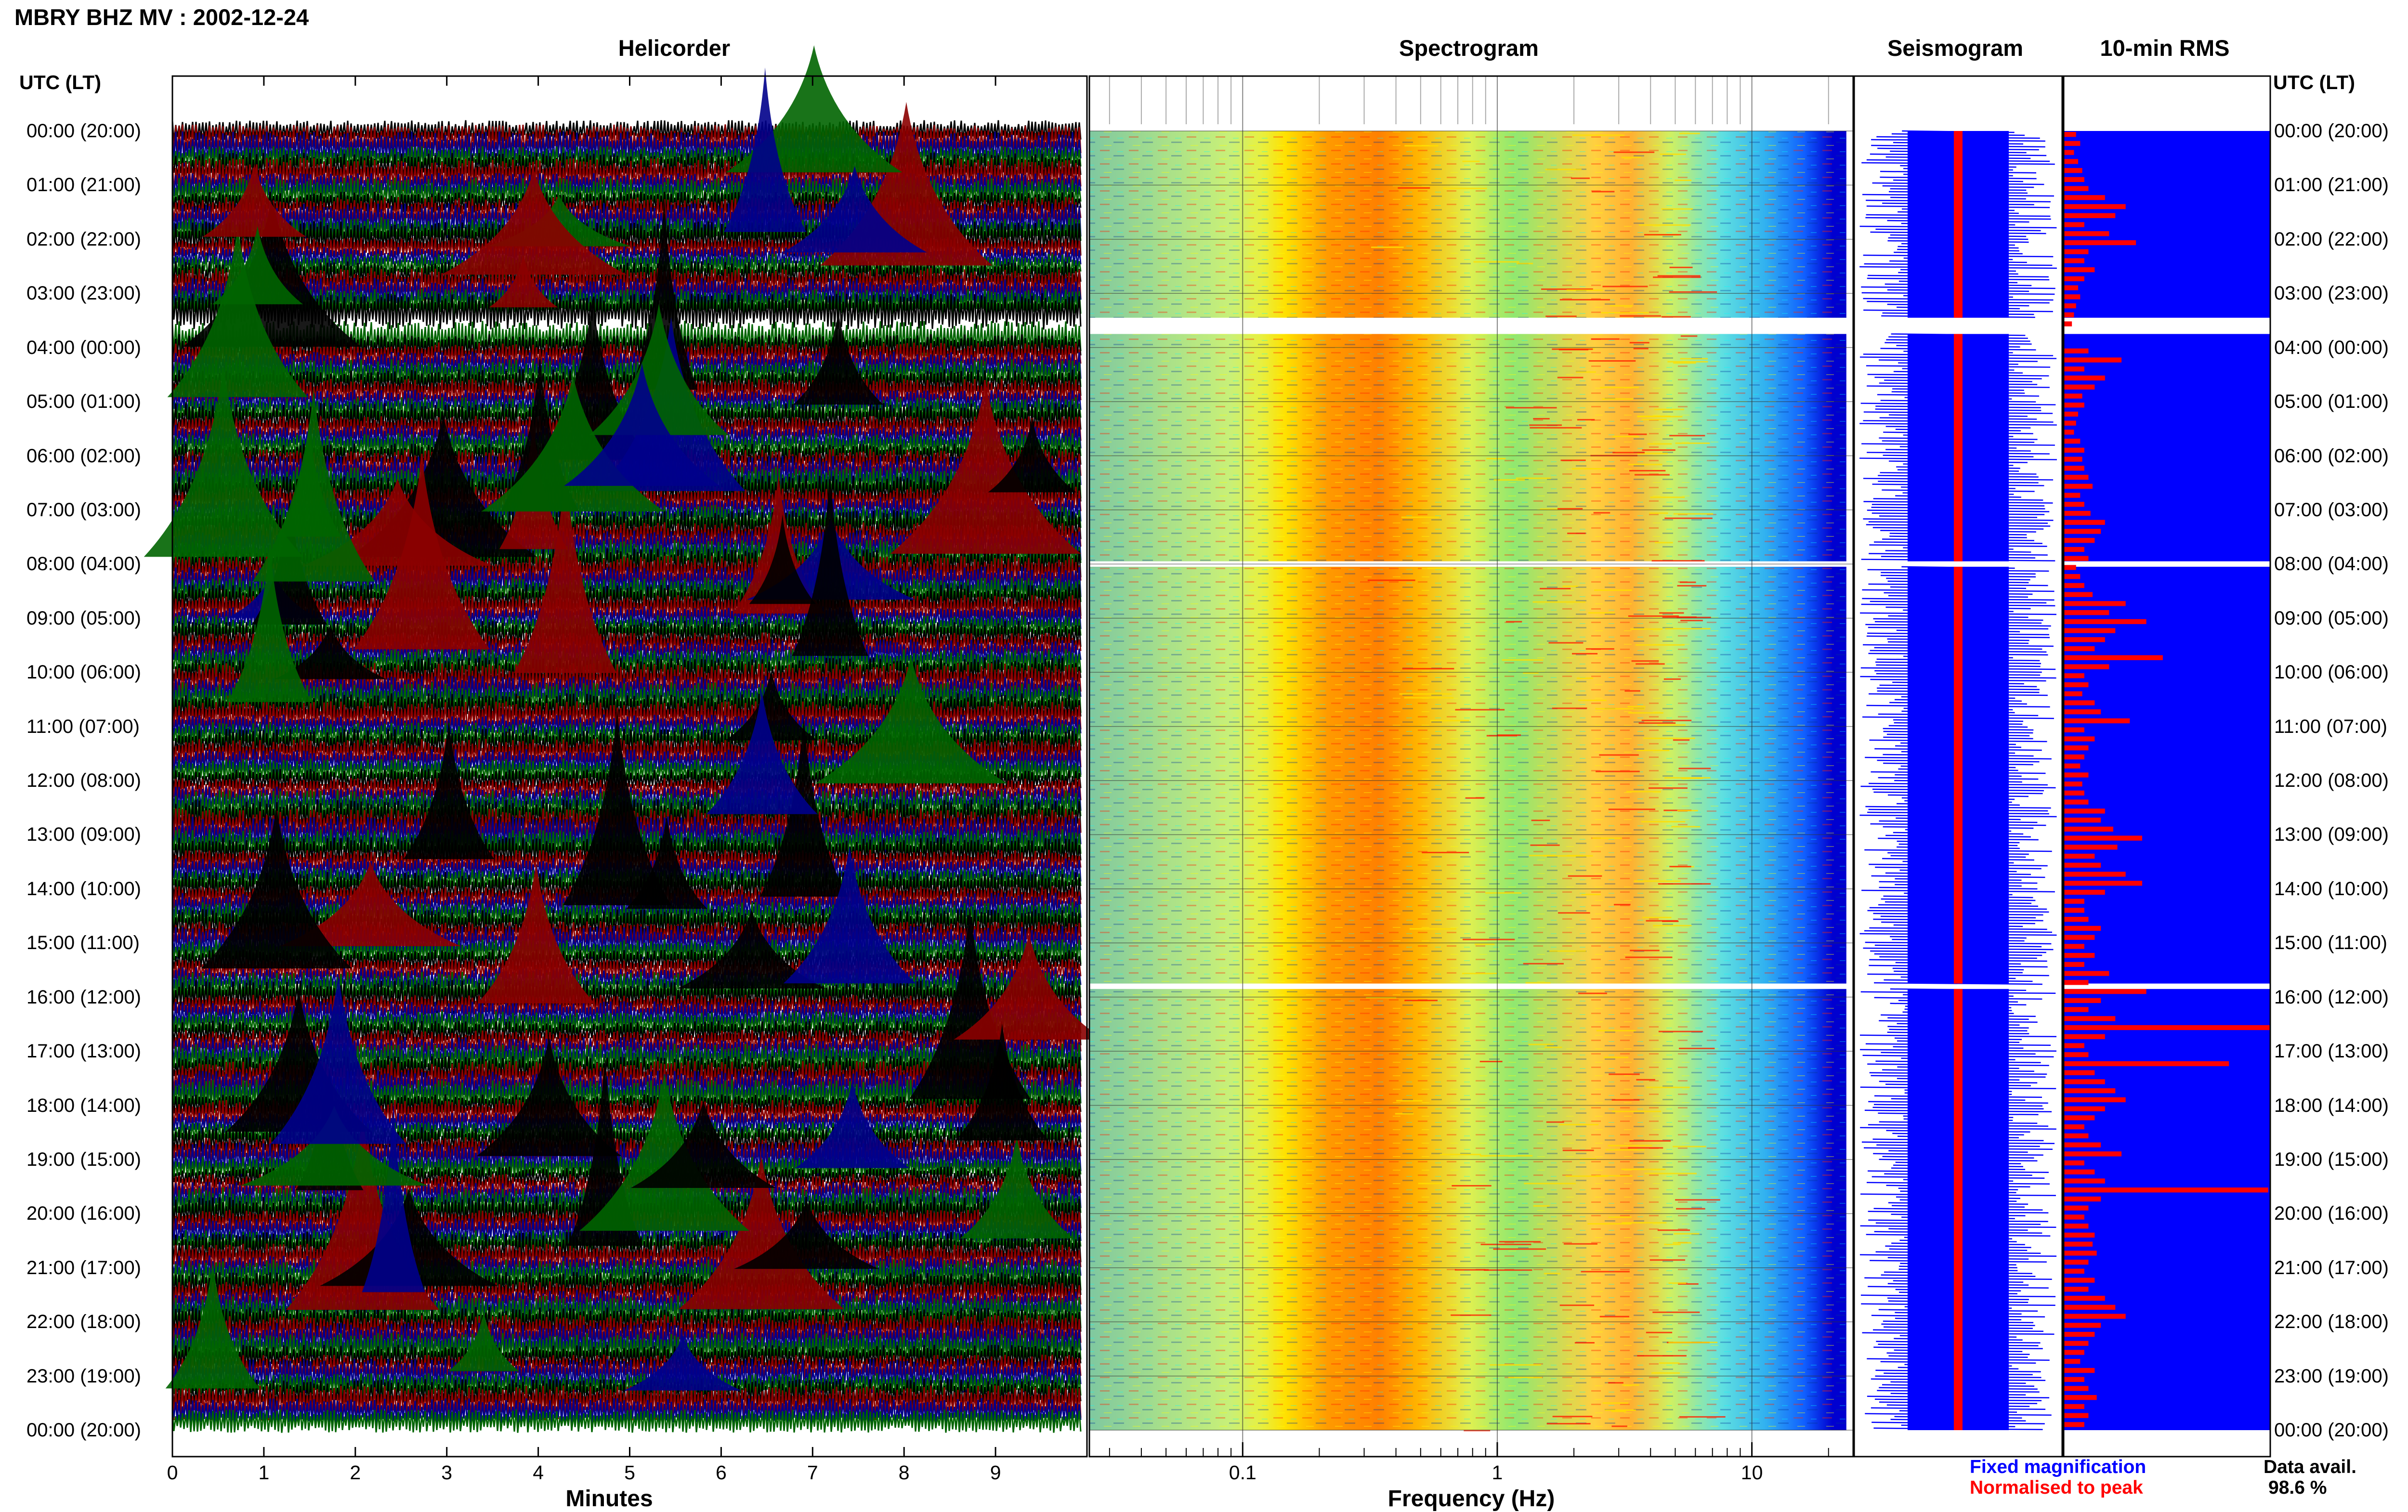  Describe the element at coordinates (83, 239) in the screenshot. I see `left-time-label: 02:00 (22:00)` at that location.